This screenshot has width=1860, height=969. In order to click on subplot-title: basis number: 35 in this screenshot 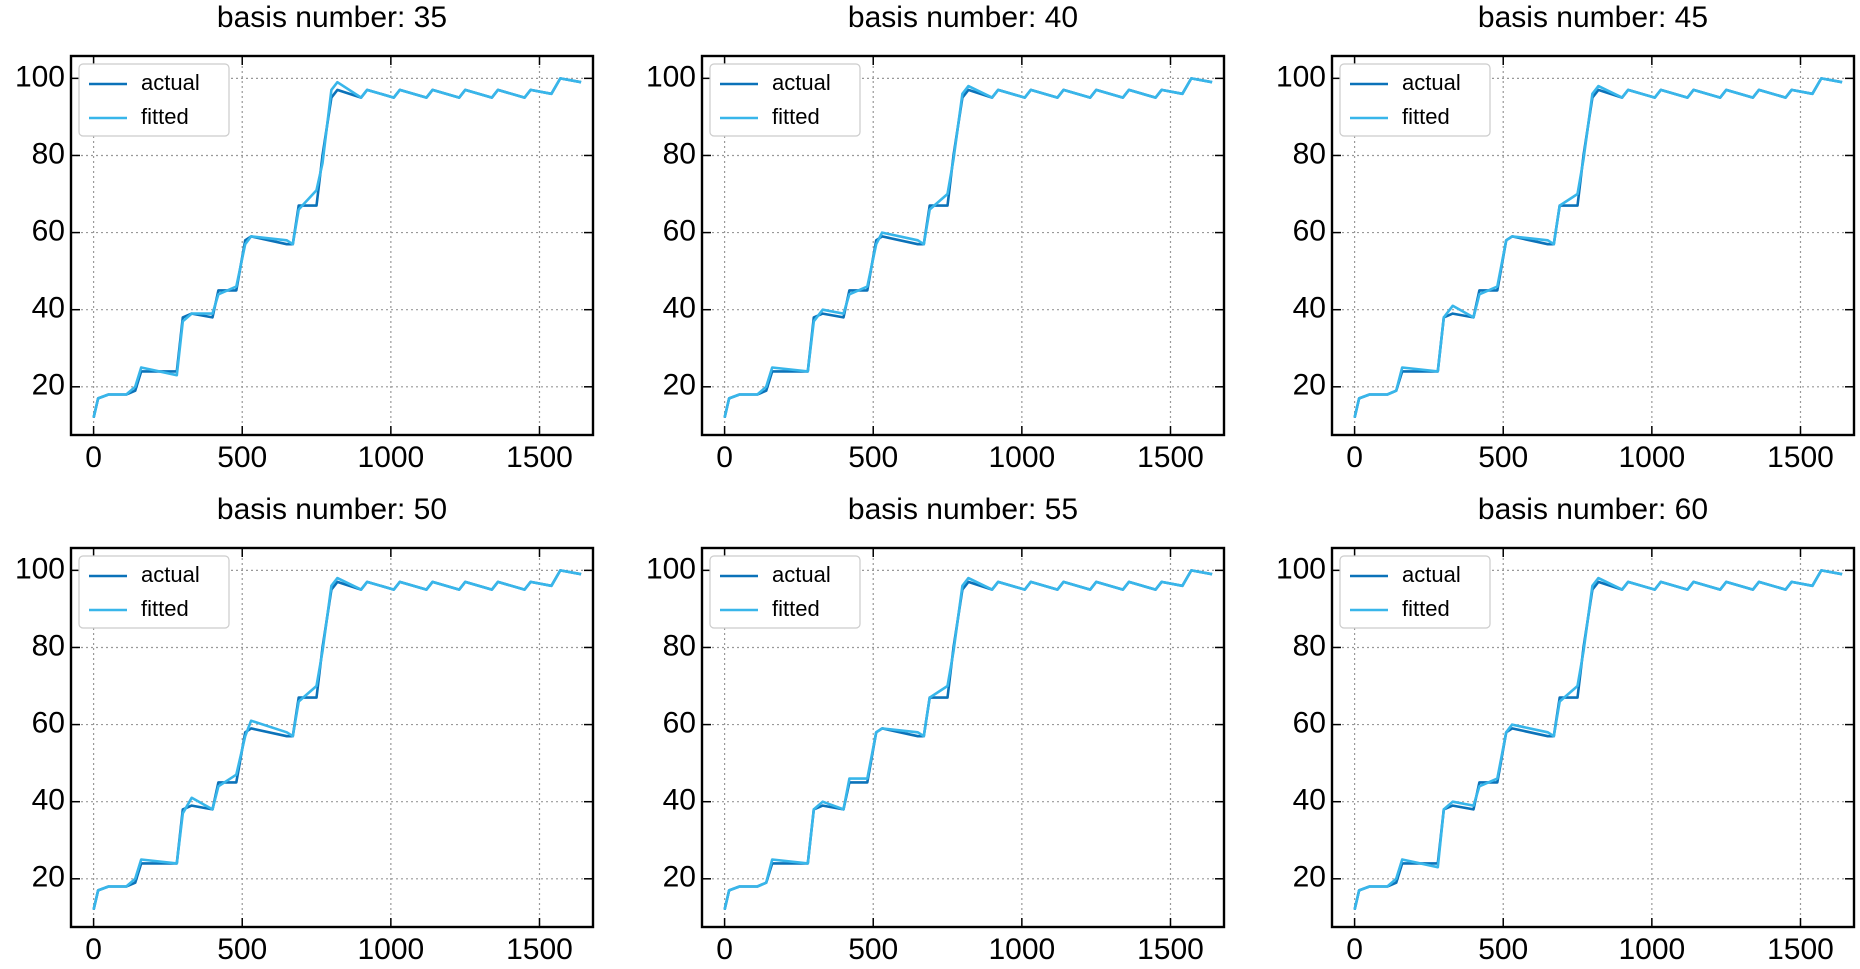, I will do `click(332, 17)`.